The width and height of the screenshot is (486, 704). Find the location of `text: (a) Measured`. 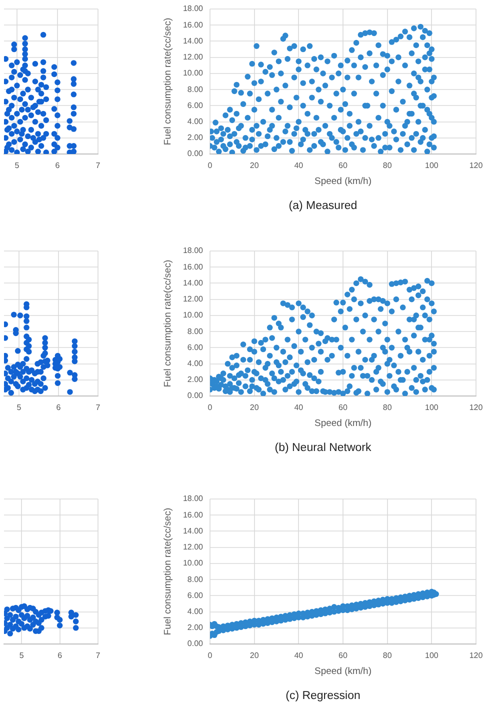

text: (a) Measured is located at coordinates (323, 206).